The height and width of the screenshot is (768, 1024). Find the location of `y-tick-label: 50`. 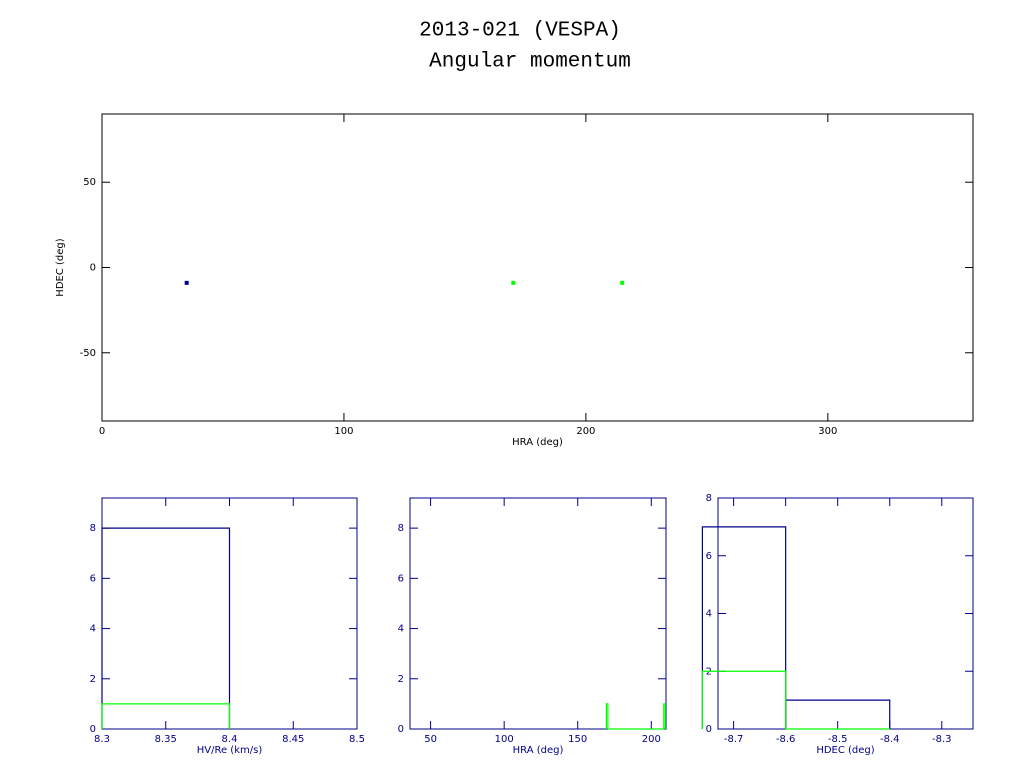

y-tick-label: 50 is located at coordinates (89, 182).